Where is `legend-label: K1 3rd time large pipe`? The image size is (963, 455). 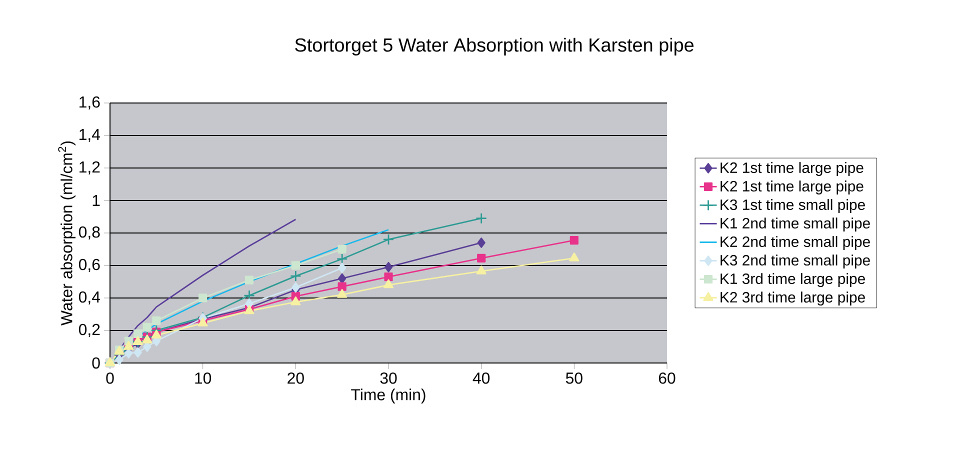
legend-label: K1 3rd time large pipe is located at coordinates (792, 280).